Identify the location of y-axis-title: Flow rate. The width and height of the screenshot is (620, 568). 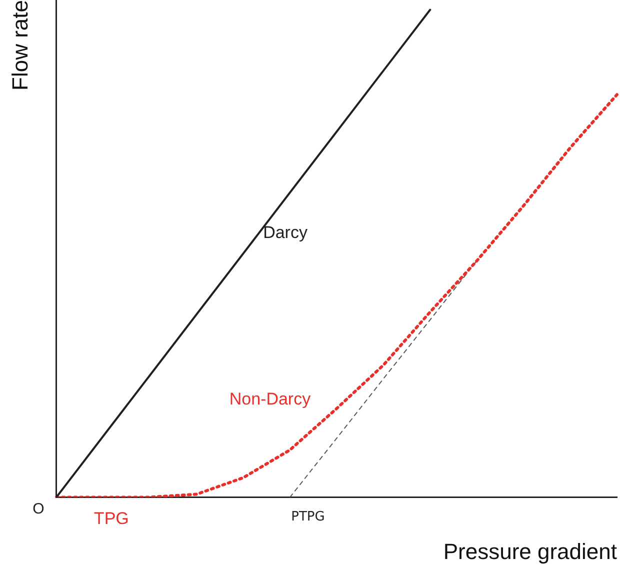
(19, 45).